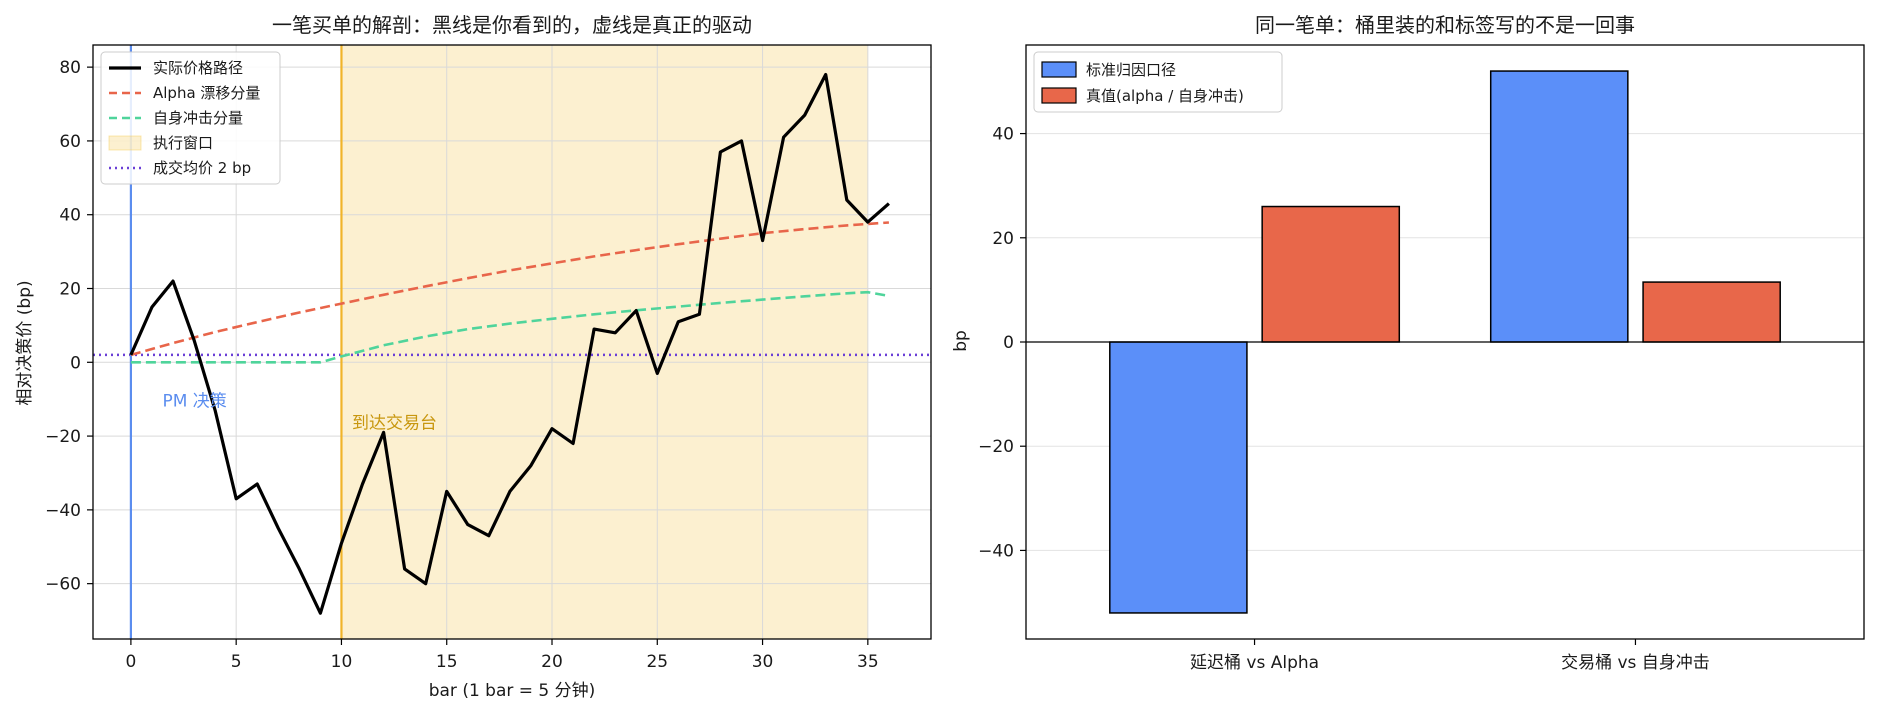 This screenshot has height=713, width=1878. What do you see at coordinates (1165, 96) in the screenshot?
I see `legend-label: 真值(alpha / 自身冲击)` at bounding box center [1165, 96].